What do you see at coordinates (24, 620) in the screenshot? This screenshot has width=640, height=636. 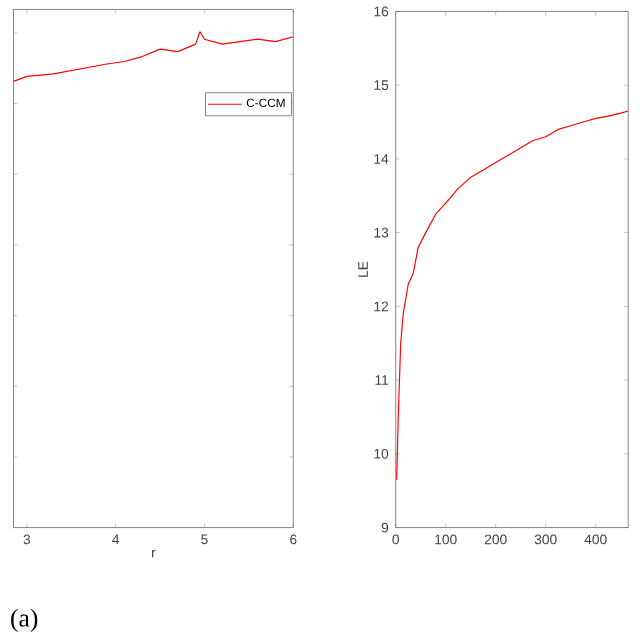 I see `text: (a)` at bounding box center [24, 620].